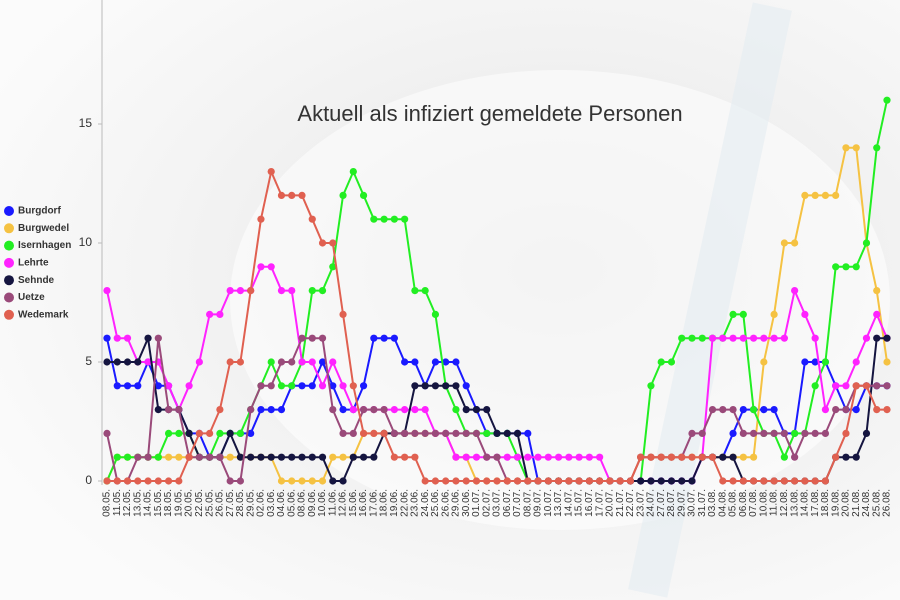 This screenshot has width=900, height=600. I want to click on x-tick-label: 08.06., so click(302, 503).